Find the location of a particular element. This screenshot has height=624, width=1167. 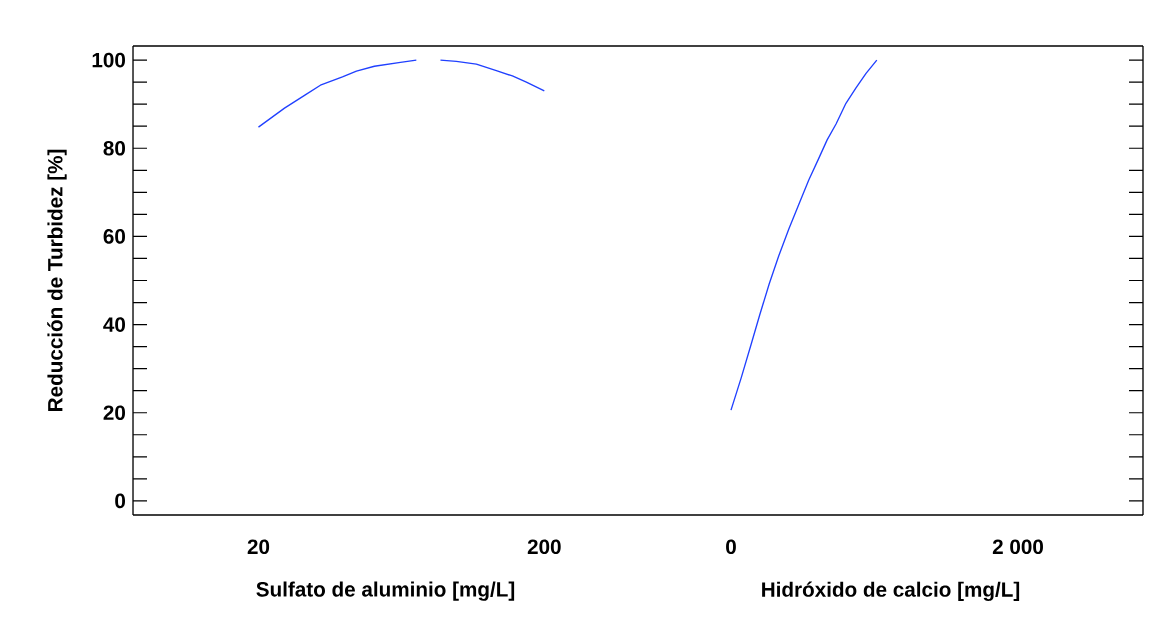

y-tick-label: 0 is located at coordinates (120, 501).